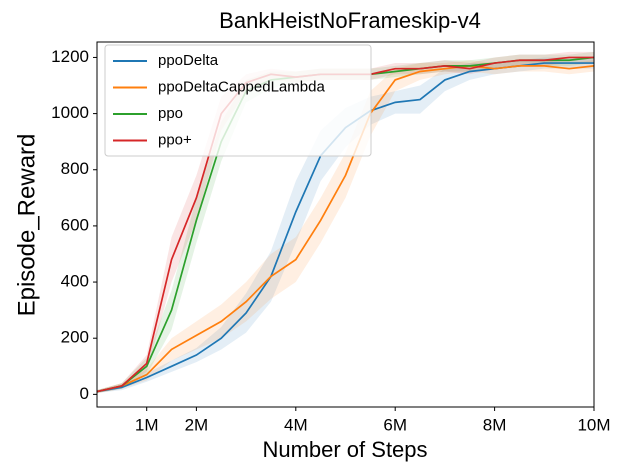  What do you see at coordinates (75, 224) in the screenshot?
I see `y-tick-label: 600` at bounding box center [75, 224].